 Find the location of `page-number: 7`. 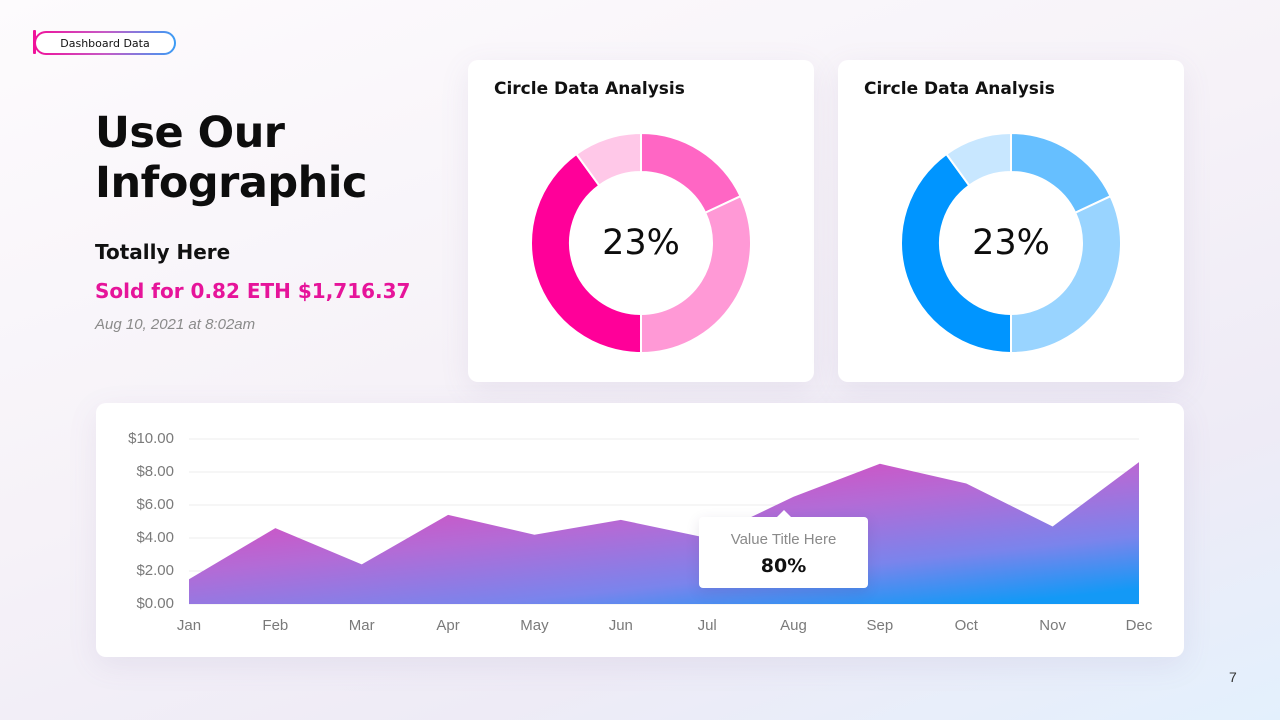

page-number: 7 is located at coordinates (1233, 677).